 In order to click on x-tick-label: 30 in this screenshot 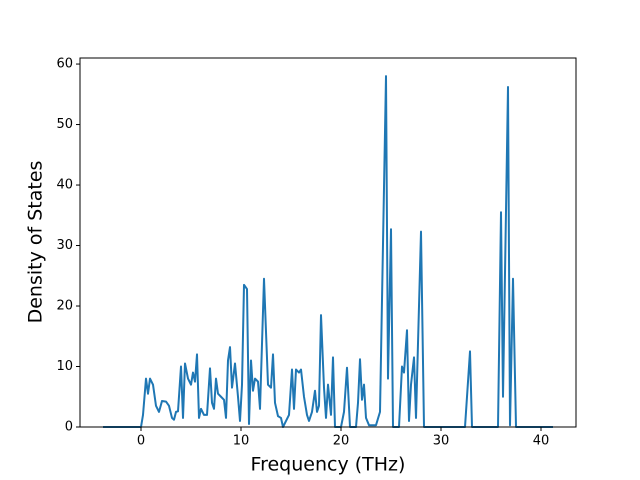, I will do `click(441, 441)`.